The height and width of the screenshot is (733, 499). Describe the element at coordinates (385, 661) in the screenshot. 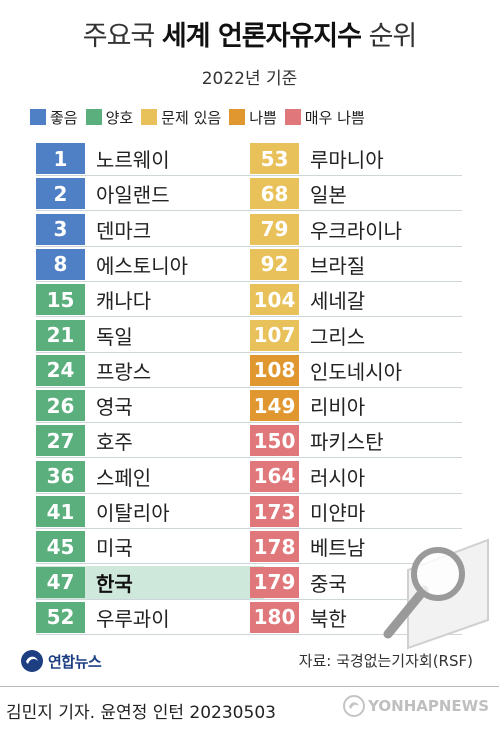

I see `source-note: 자료: 국경없는기자회(RSF)` at that location.